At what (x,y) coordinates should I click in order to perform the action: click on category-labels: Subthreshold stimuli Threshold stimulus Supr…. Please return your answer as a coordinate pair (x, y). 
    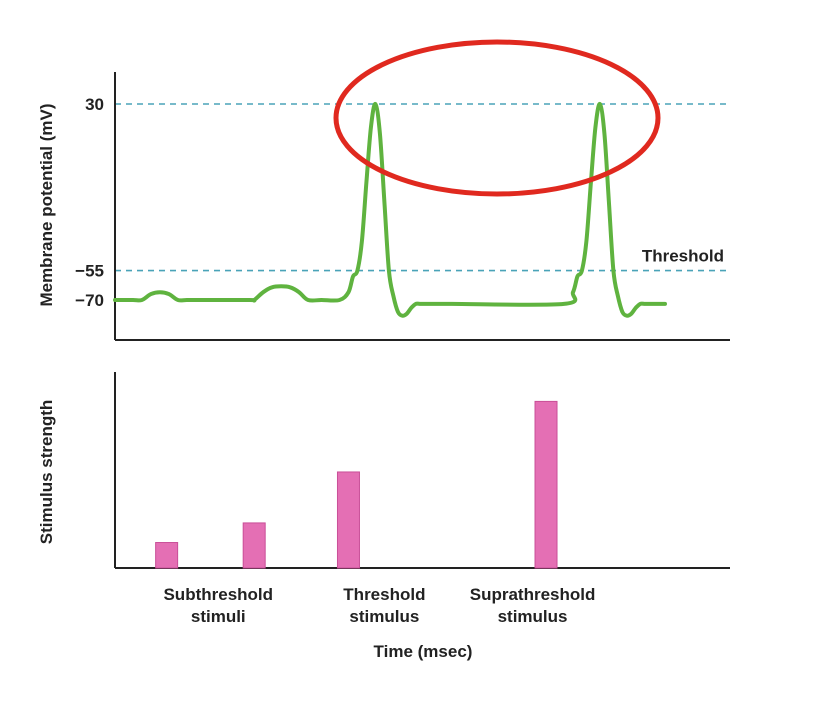
    Looking at the image, I should click on (379, 605).